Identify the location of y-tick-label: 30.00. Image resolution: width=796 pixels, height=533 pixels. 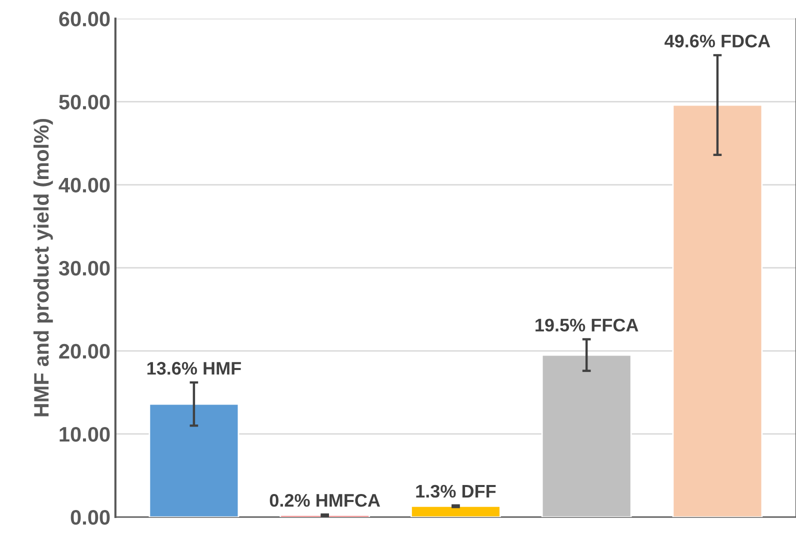
(84, 268).